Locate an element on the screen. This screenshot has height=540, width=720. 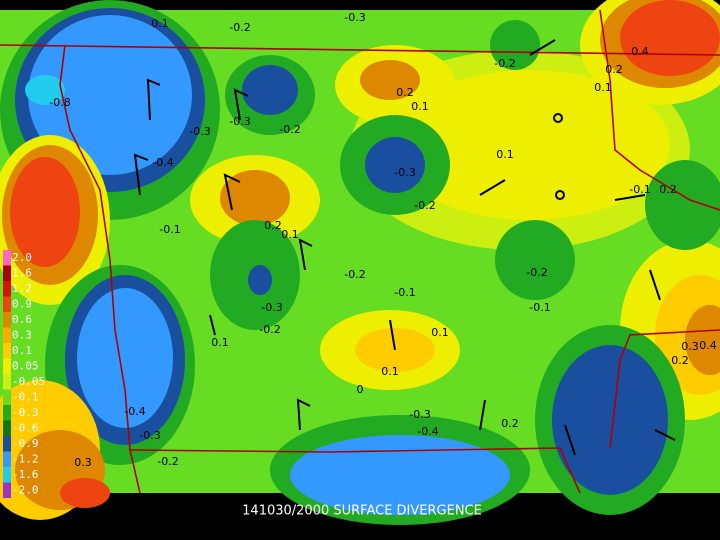
legend-label: 0.9 is located at coordinates (22, 303).